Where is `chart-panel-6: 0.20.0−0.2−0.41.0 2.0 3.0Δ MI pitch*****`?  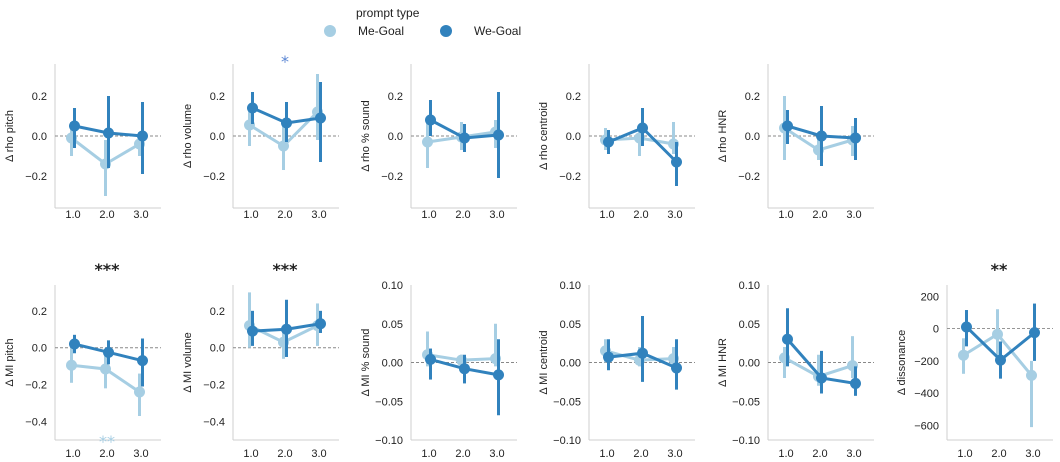 chart-panel-6: 0.20.0−0.2−0.41.0 2.0 3.0Δ MI pitch***** is located at coordinates (82, 360).